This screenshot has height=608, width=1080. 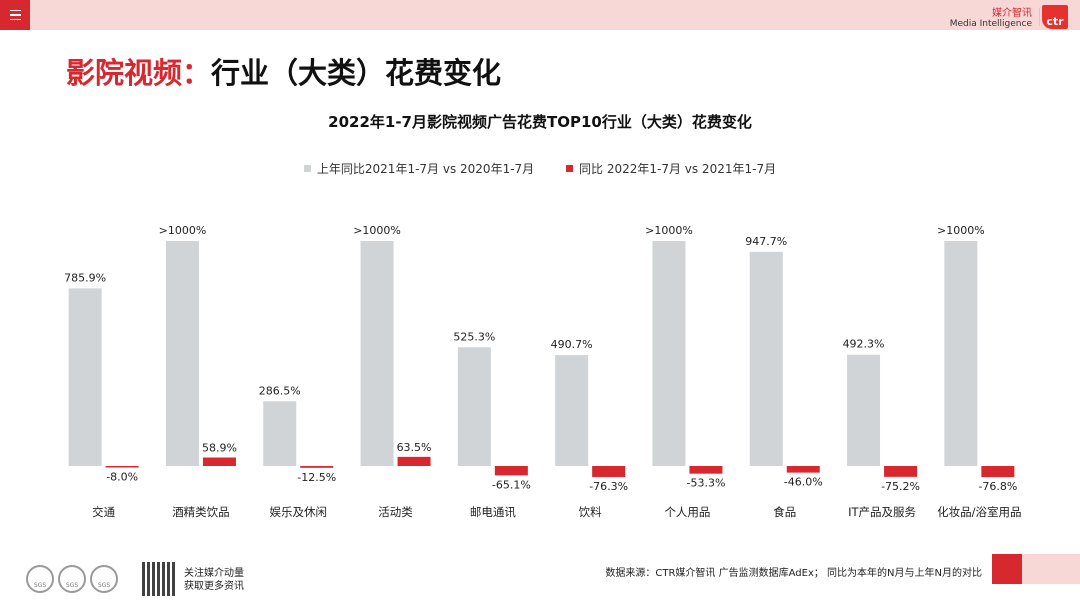 What do you see at coordinates (85, 277) in the screenshot?
I see `data-label-prev-year: 785.9%` at bounding box center [85, 277].